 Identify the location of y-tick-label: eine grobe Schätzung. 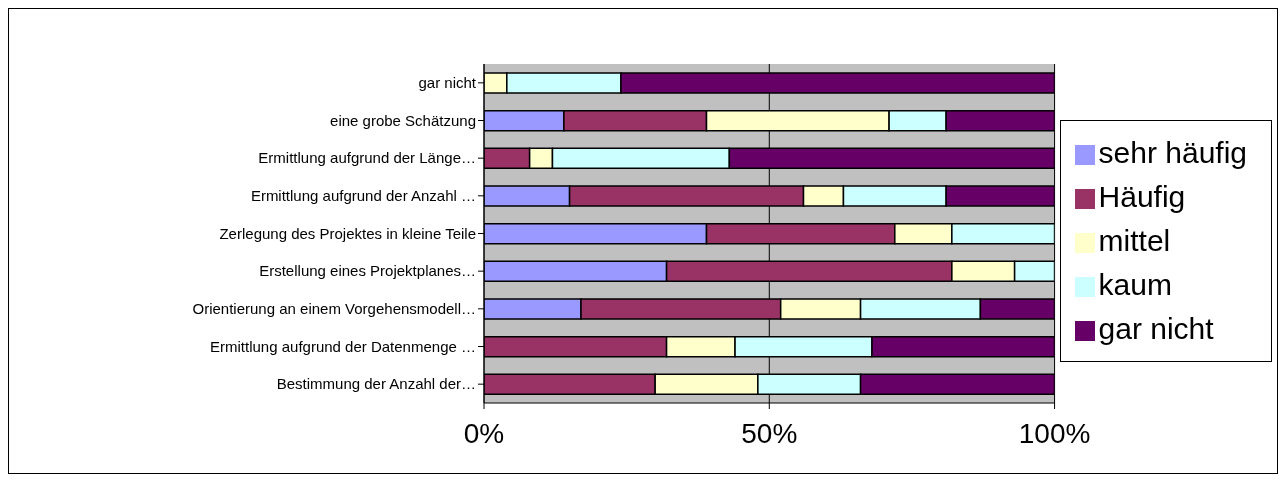
(403, 120).